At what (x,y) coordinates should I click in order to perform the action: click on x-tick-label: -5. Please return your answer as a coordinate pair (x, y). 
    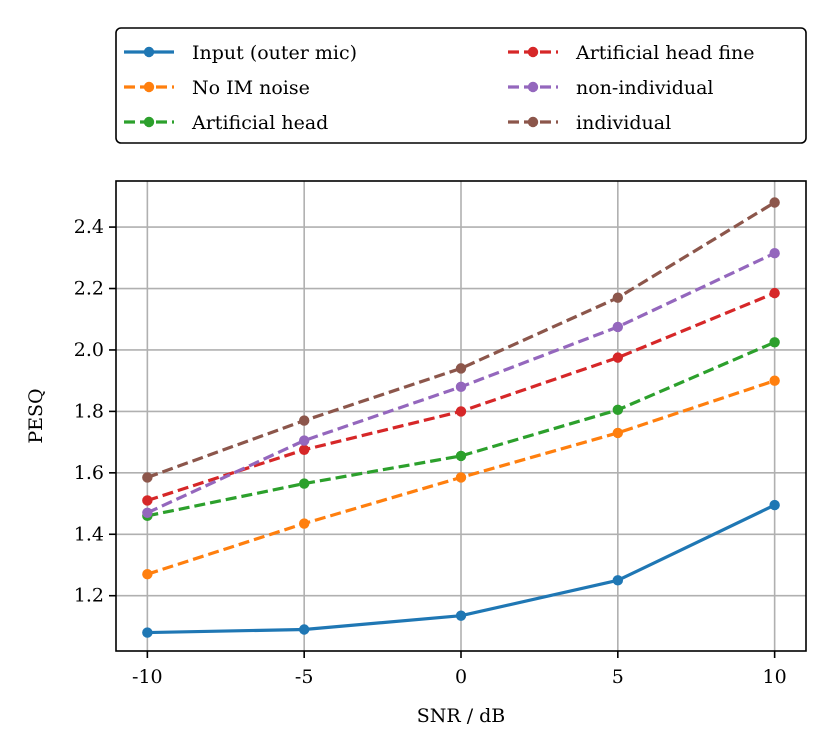
    Looking at the image, I should click on (304, 677).